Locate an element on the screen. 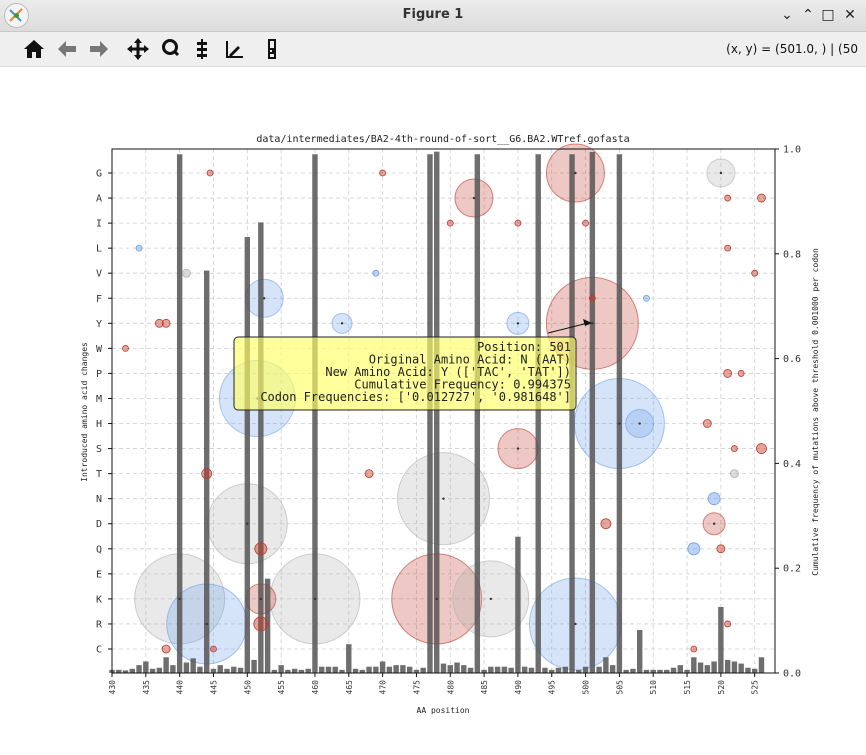 The height and width of the screenshot is (755, 866). x-tick-label: 500 is located at coordinates (586, 687).